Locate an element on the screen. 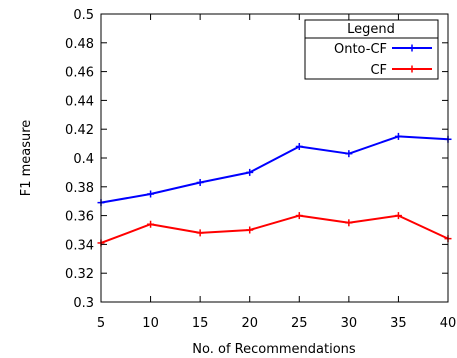 This screenshot has width=457, height=358. y-tick-label: 0.3 is located at coordinates (83, 303).